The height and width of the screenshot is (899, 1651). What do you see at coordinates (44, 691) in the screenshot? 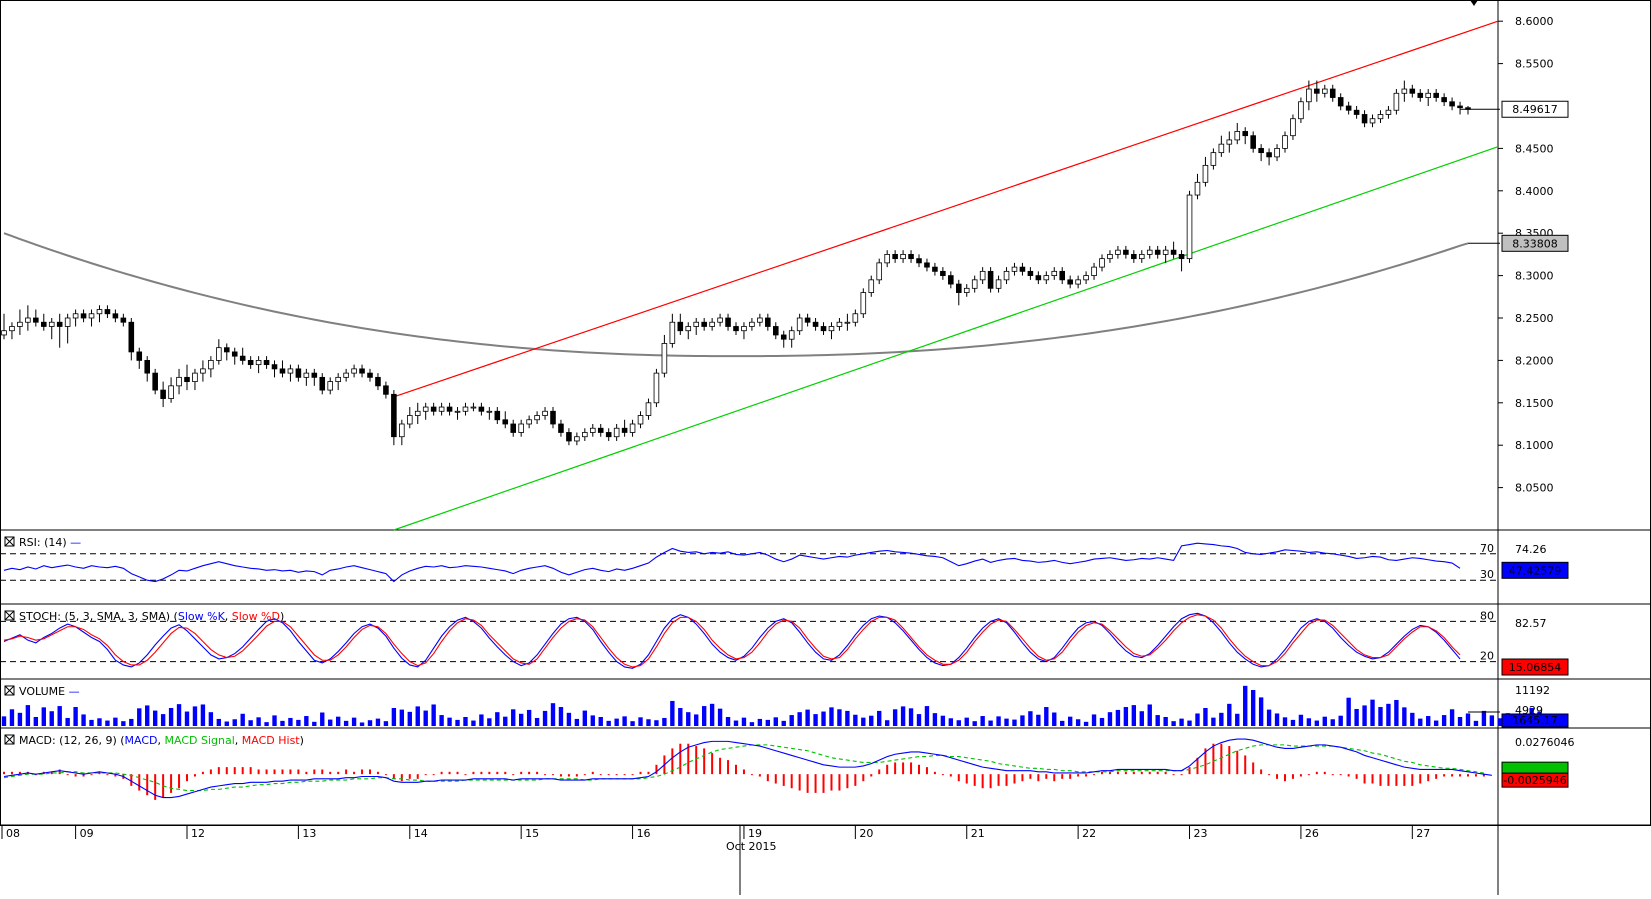
I see `panel-title-part: VOLUME` at bounding box center [44, 691].